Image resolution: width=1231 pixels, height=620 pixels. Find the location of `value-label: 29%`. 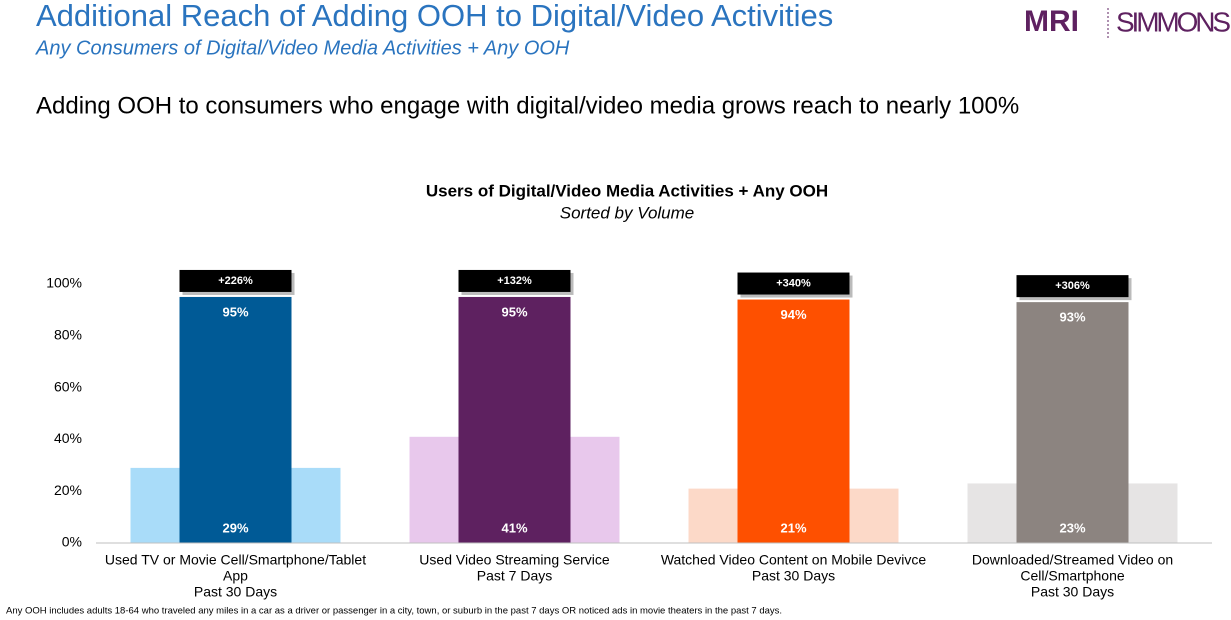

value-label: 29% is located at coordinates (235, 527).